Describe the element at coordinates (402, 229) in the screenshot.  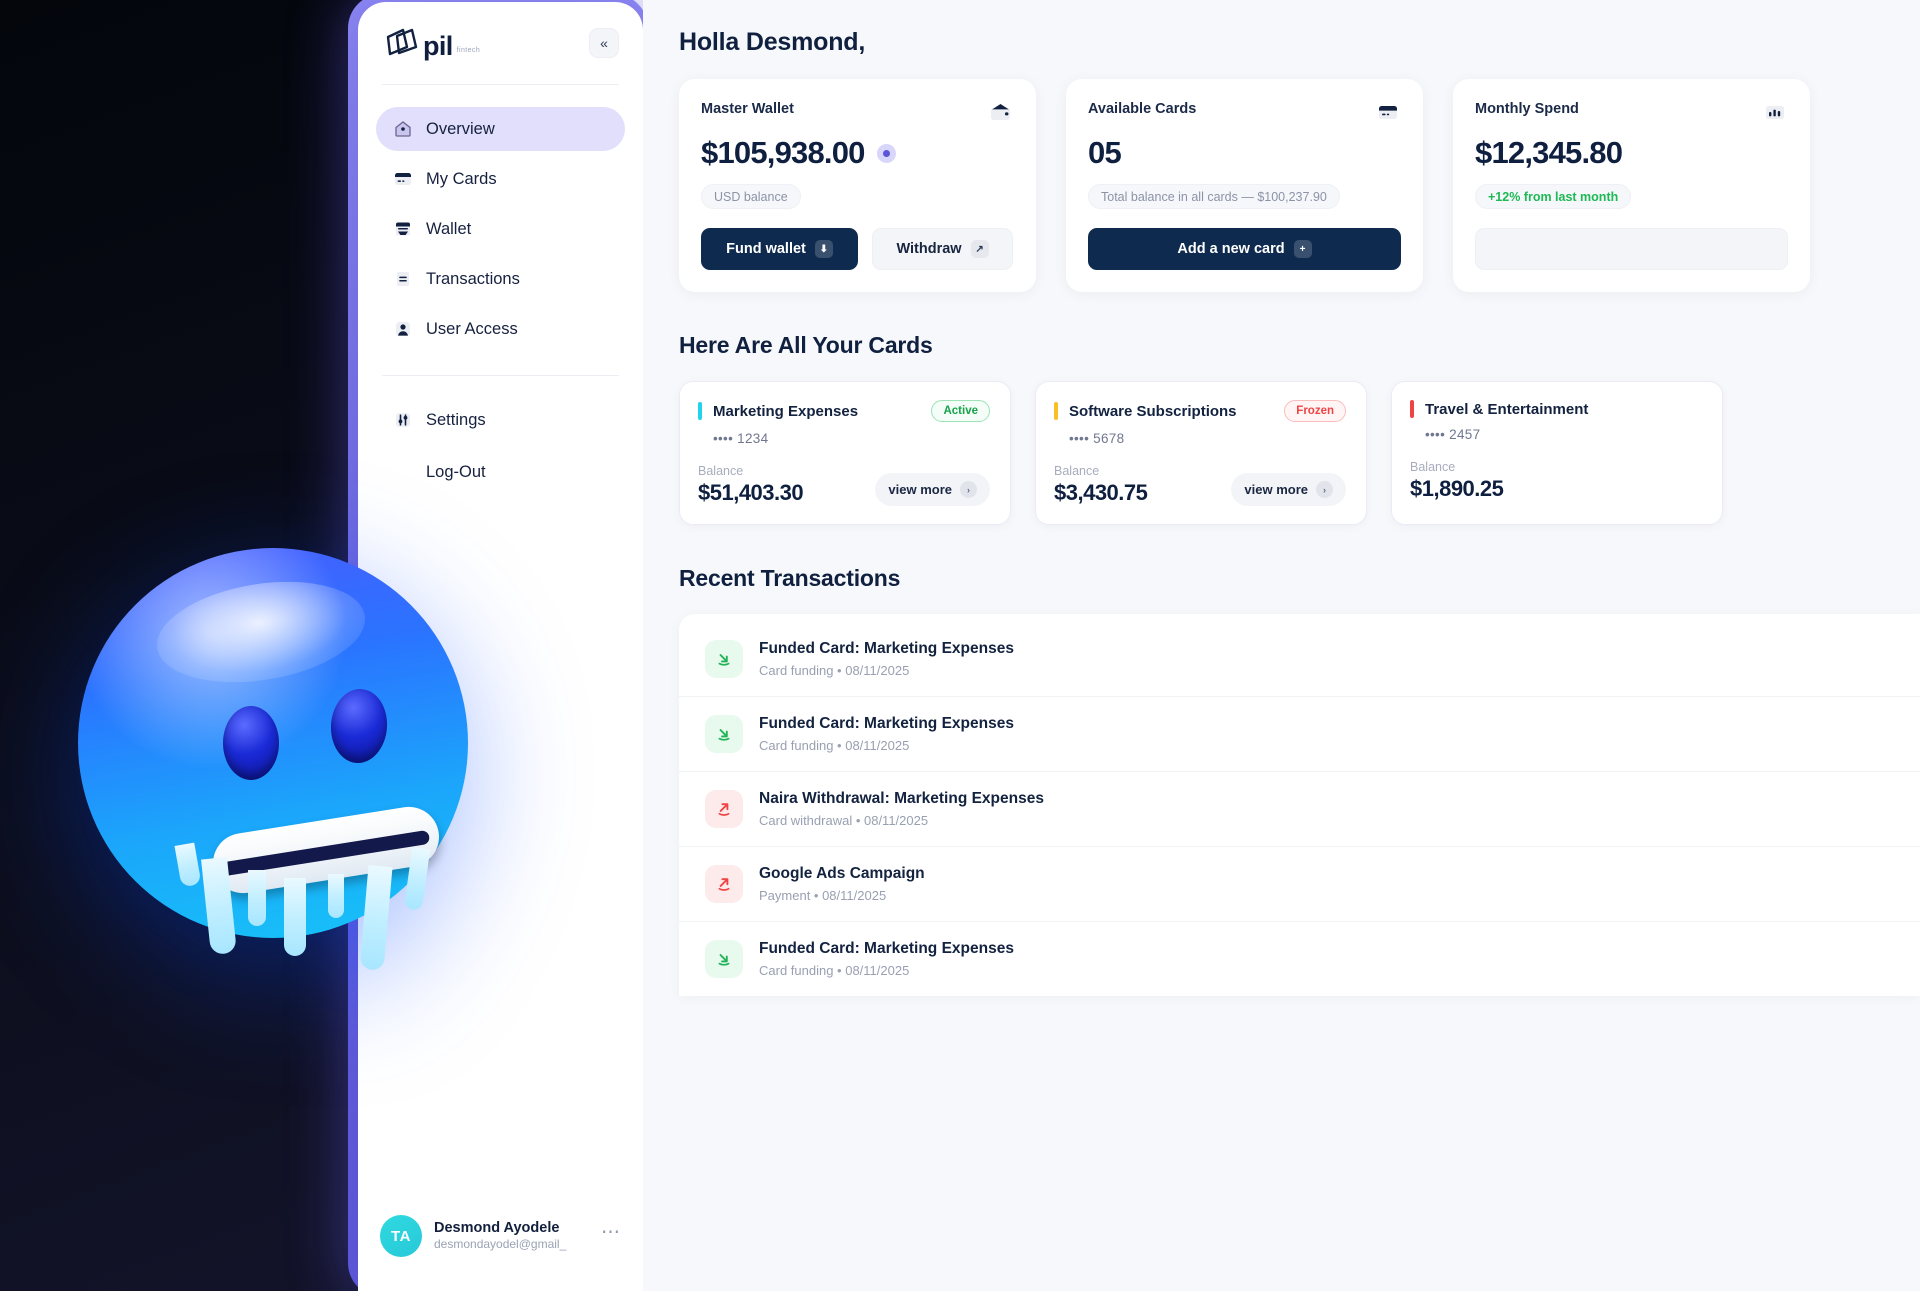
I see `wallet-icon` at that location.